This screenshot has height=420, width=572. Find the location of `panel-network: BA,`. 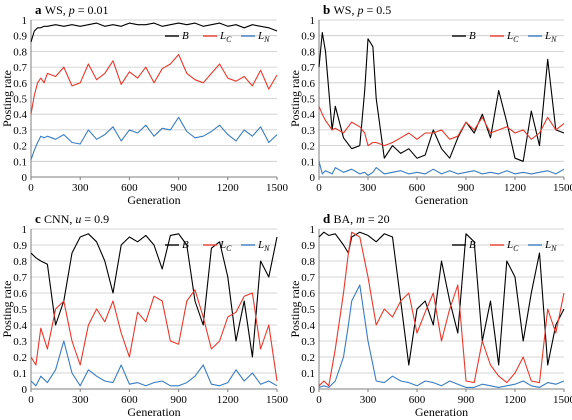

panel-network: BA, is located at coordinates (344, 219).